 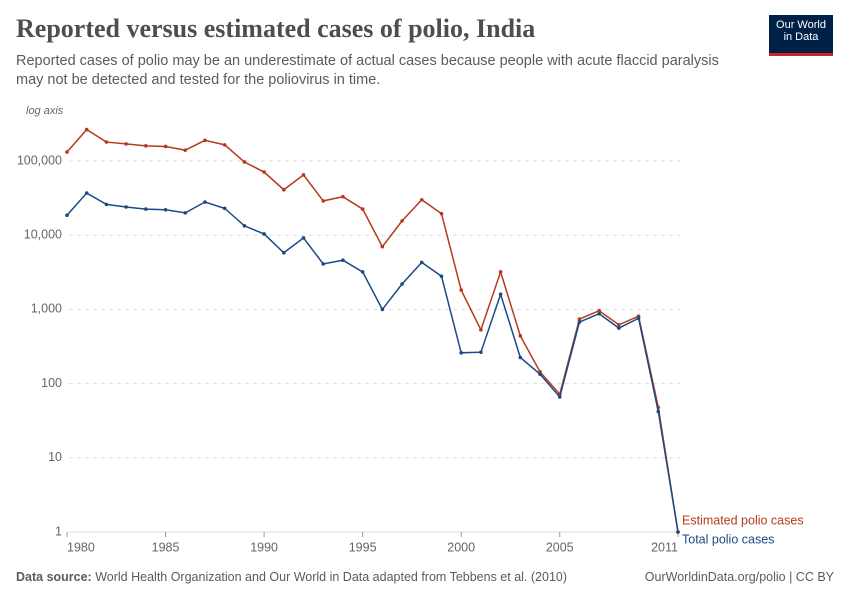 What do you see at coordinates (739, 577) in the screenshot?
I see `url-license: OurWorldinData.org/polio | CC BY` at bounding box center [739, 577].